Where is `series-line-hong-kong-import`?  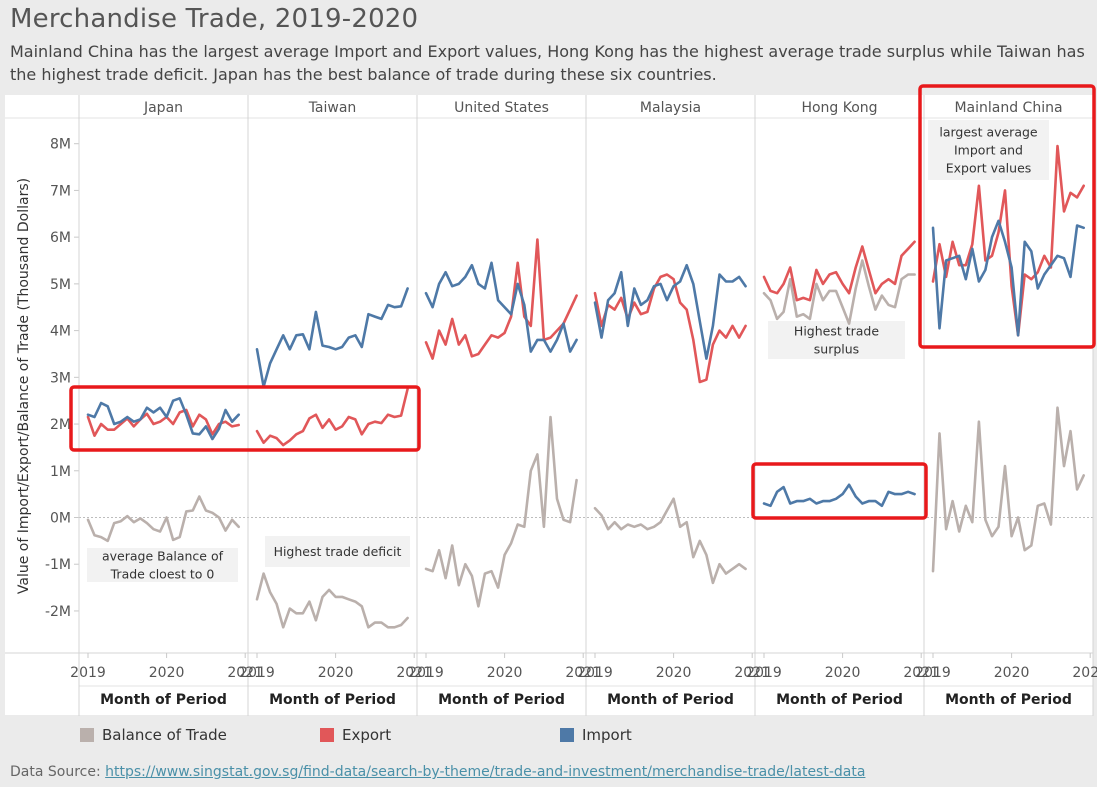
series-line-hong-kong-import is located at coordinates (839, 495).